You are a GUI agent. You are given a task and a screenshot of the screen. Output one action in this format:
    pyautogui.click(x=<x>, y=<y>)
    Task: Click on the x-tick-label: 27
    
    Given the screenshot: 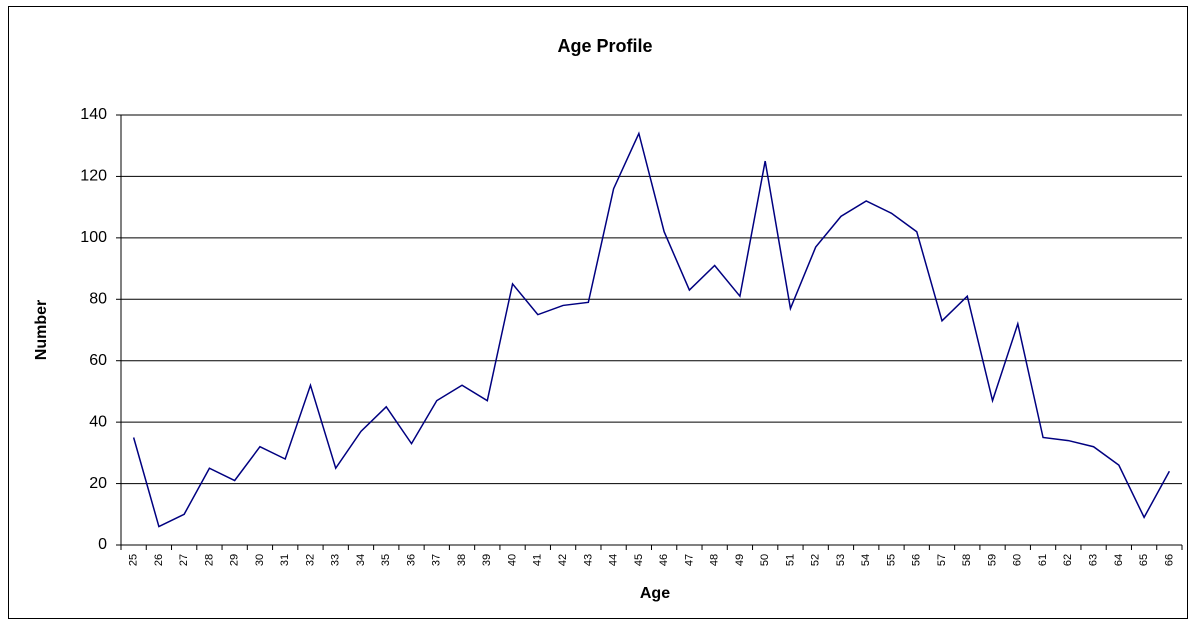 What is the action you would take?
    pyautogui.click(x=184, y=560)
    